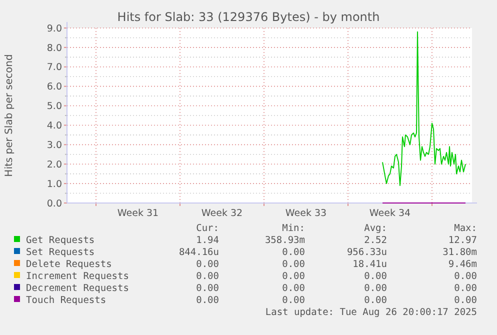 The image size is (497, 335). Describe the element at coordinates (54, 164) in the screenshot. I see `y-tick-label: 2.0` at that location.